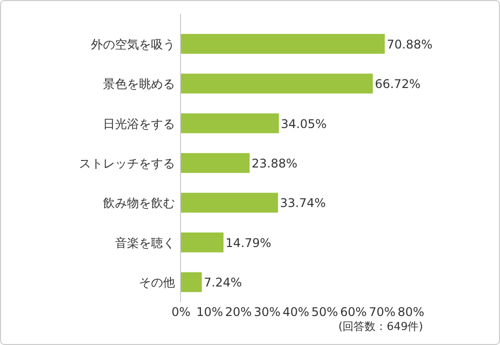  What do you see at coordinates (275, 163) in the screenshot?
I see `data-label: 23.88%` at bounding box center [275, 163].